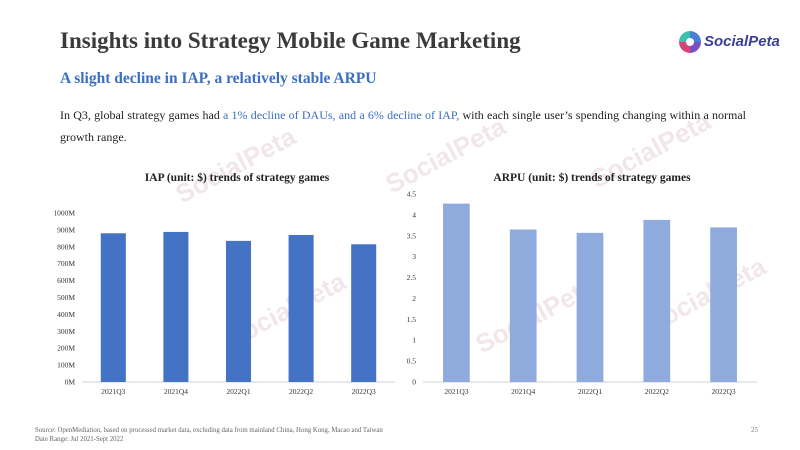  Describe the element at coordinates (141, 115) in the screenshot. I see `paragraph-text: In Q3, global strategy games had` at that location.